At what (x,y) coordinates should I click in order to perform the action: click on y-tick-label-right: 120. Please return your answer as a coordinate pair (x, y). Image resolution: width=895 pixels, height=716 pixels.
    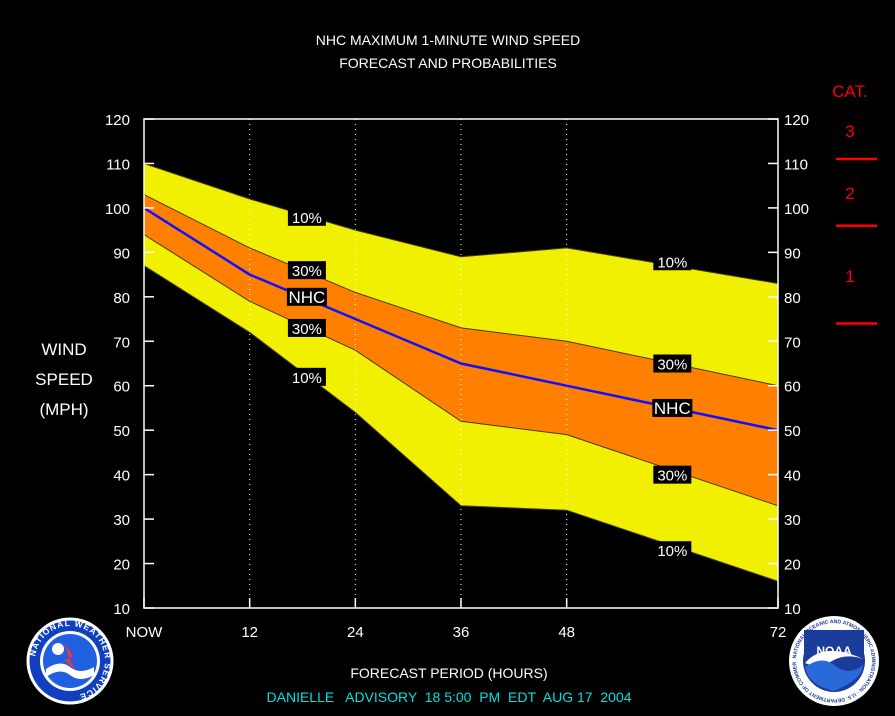
    Looking at the image, I should click on (796, 120).